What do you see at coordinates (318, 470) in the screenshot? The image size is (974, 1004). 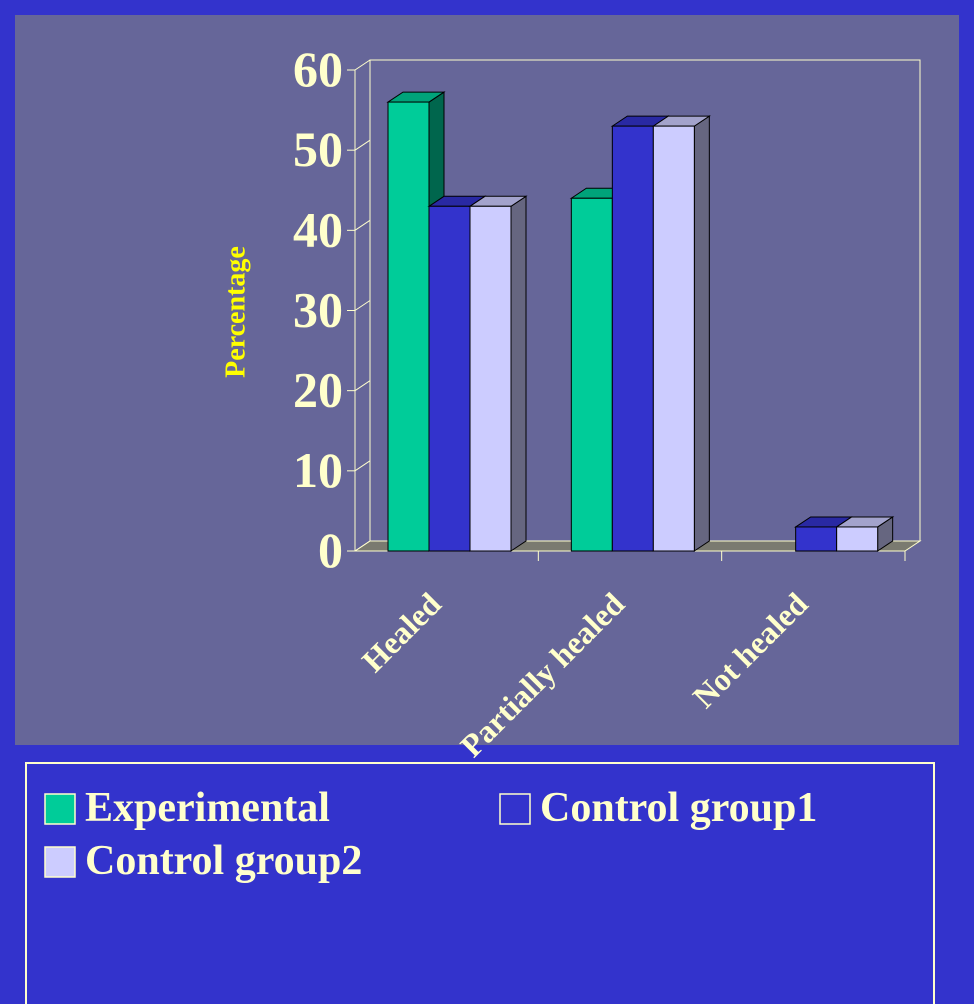 I see `y-tick-label: 10` at bounding box center [318, 470].